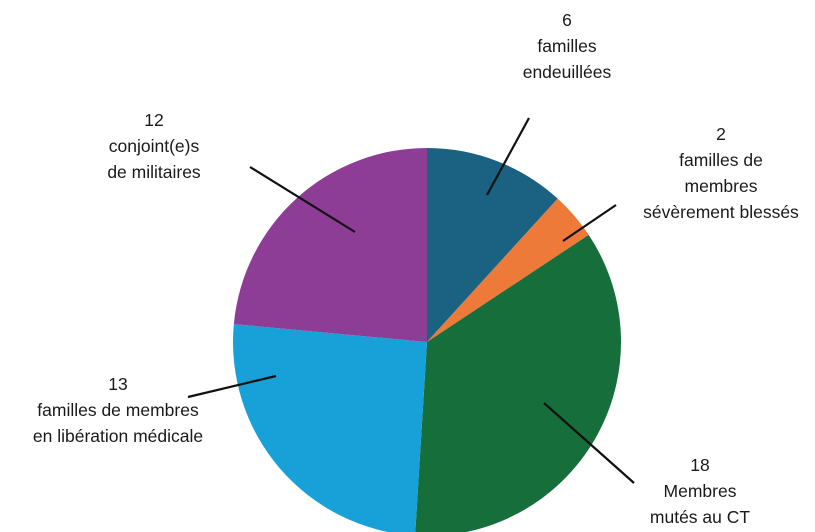 Image resolution: width=815 pixels, height=532 pixels. I want to click on slice-label-1-line-0: 2, so click(721, 134).